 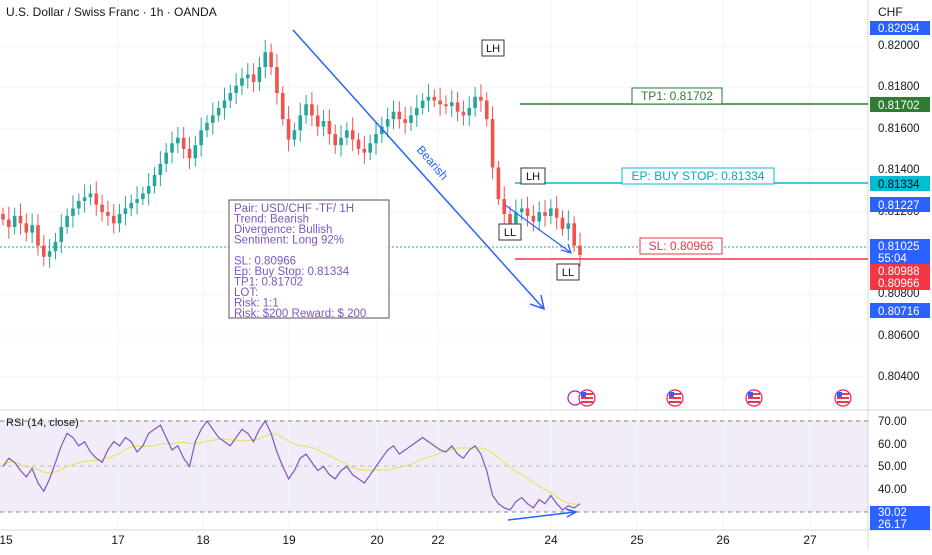 I want to click on bearish-arrow, so click(x=418, y=169).